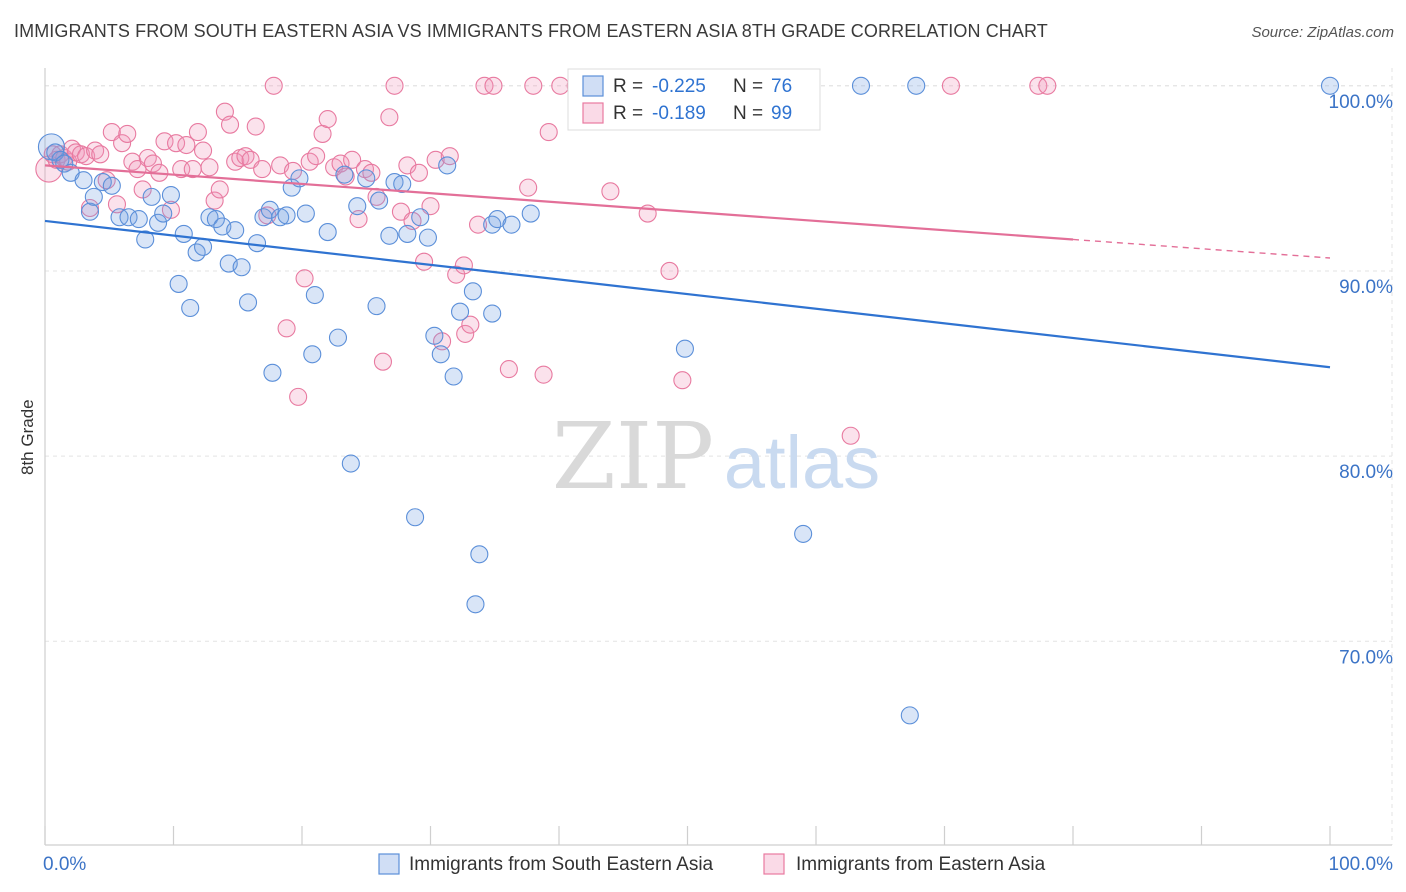 This screenshot has height=892, width=1406. What do you see at coordinates (593, 86) in the screenshot?
I see `legend-swatch-blue` at bounding box center [593, 86].